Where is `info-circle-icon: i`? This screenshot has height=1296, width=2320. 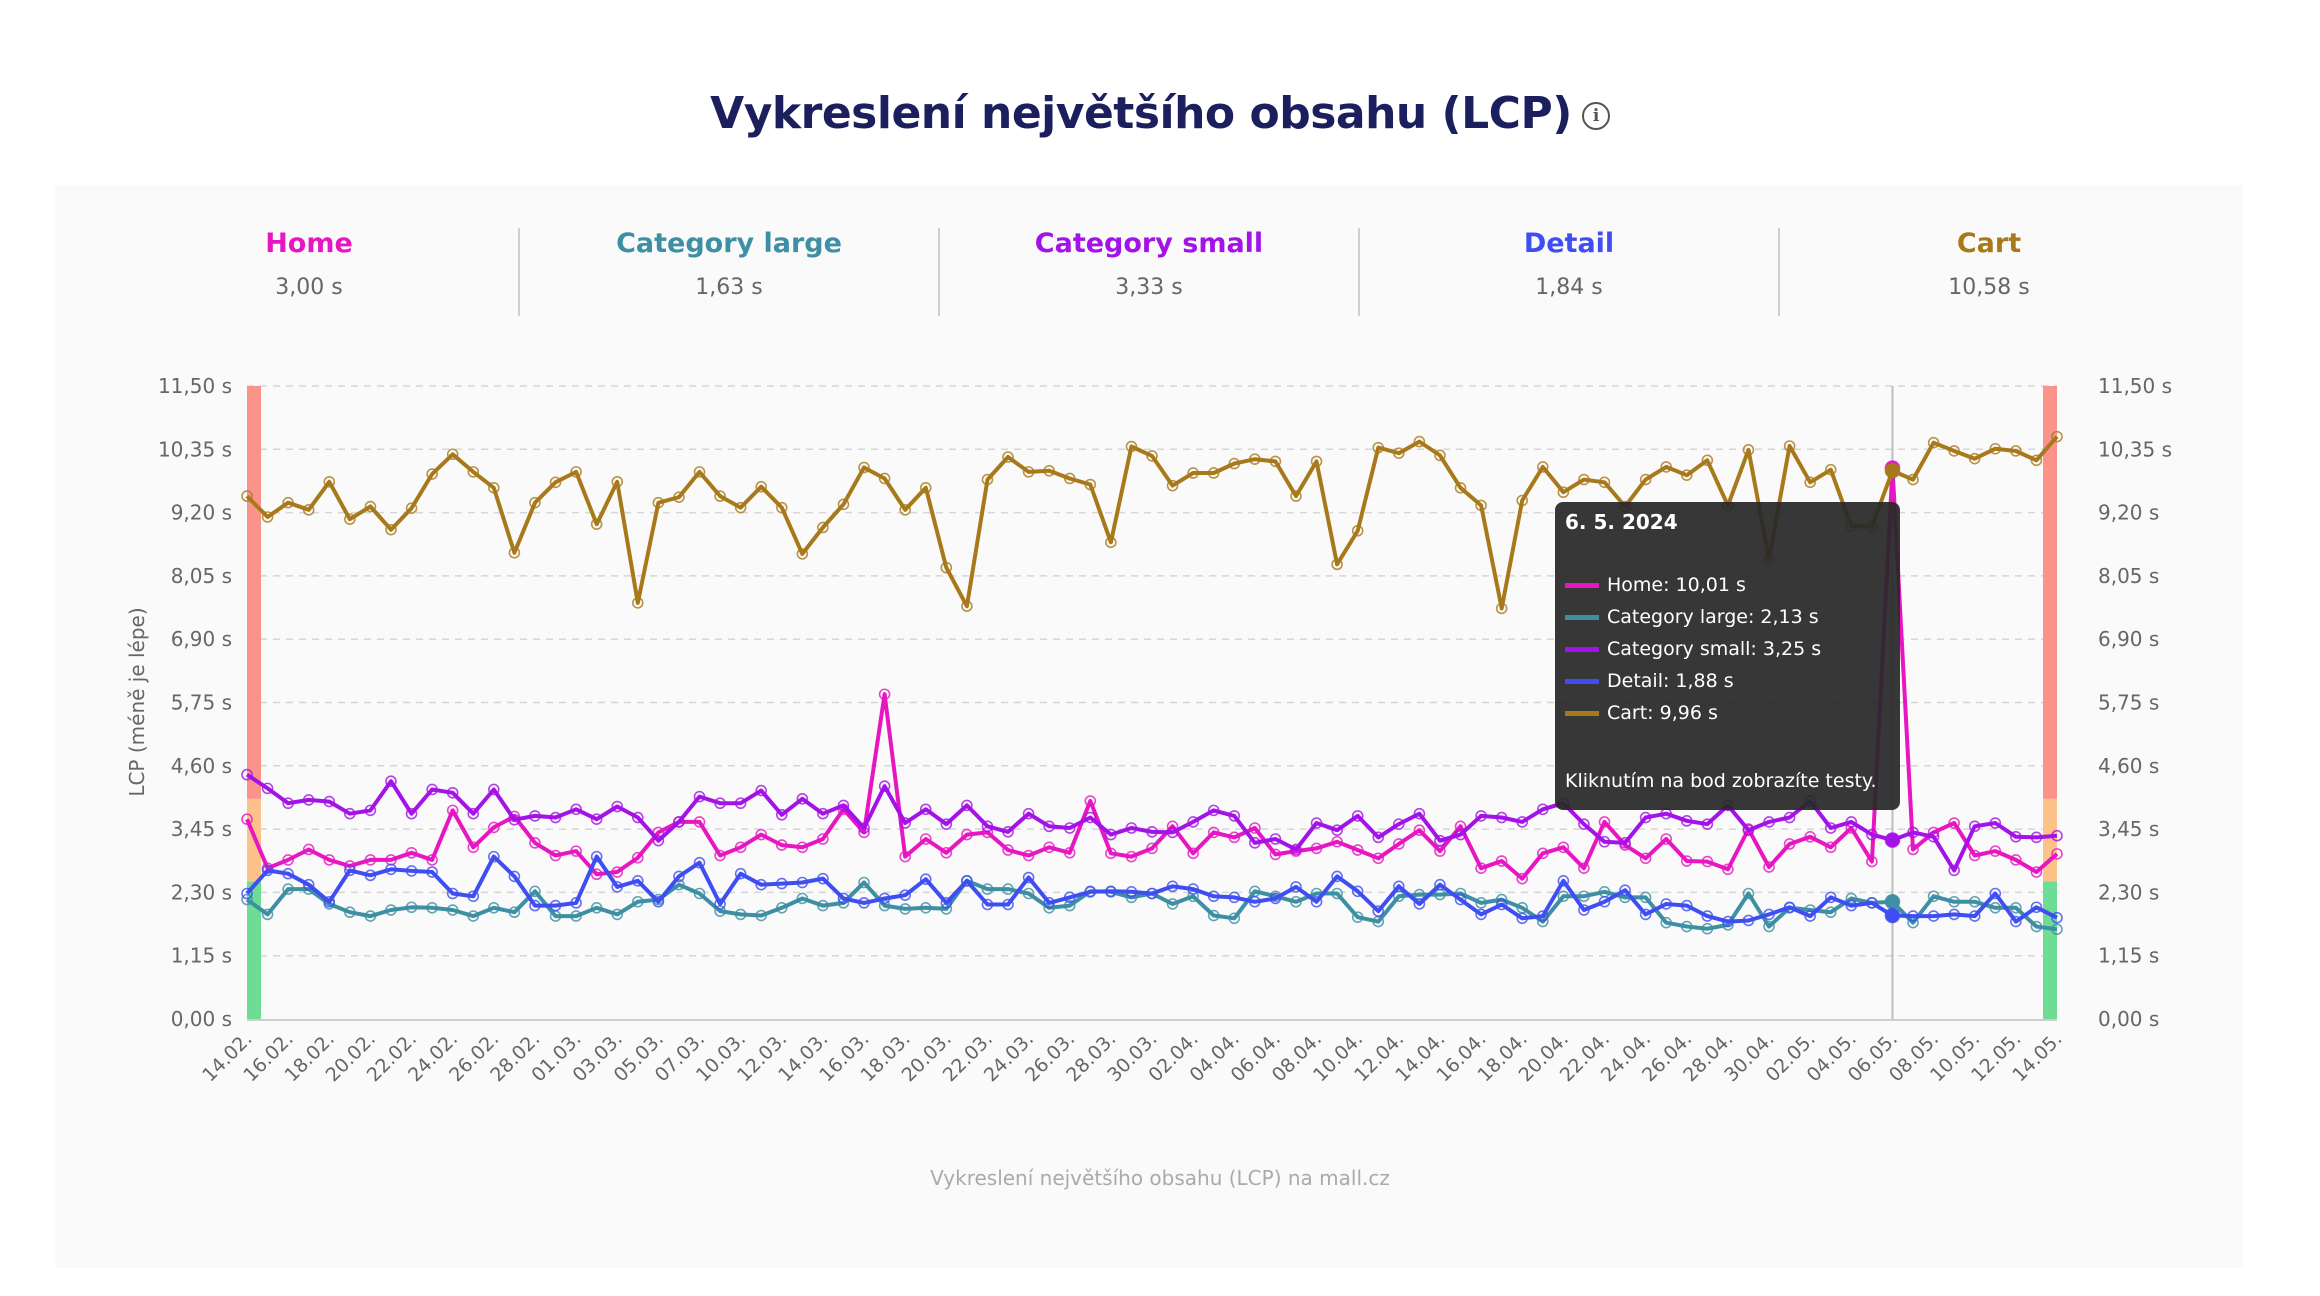
info-circle-icon: i is located at coordinates (1595, 116).